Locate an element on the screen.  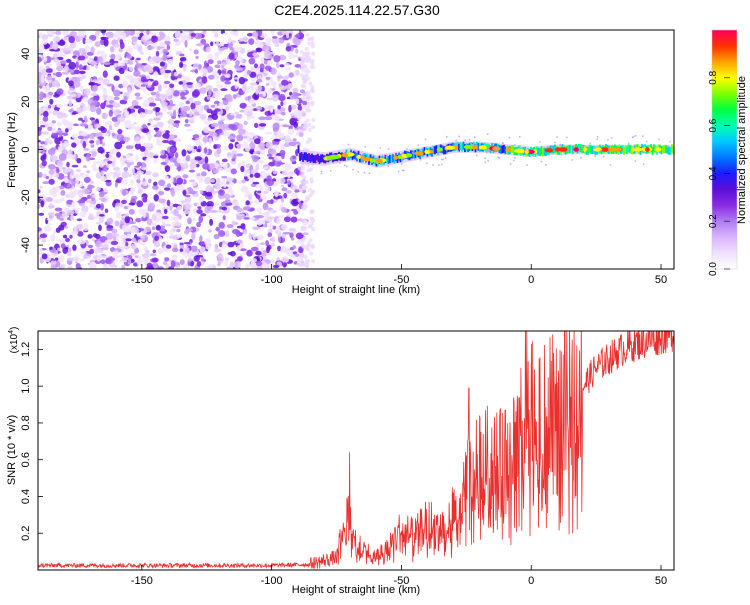
track-peak is located at coordinates (419, 153).